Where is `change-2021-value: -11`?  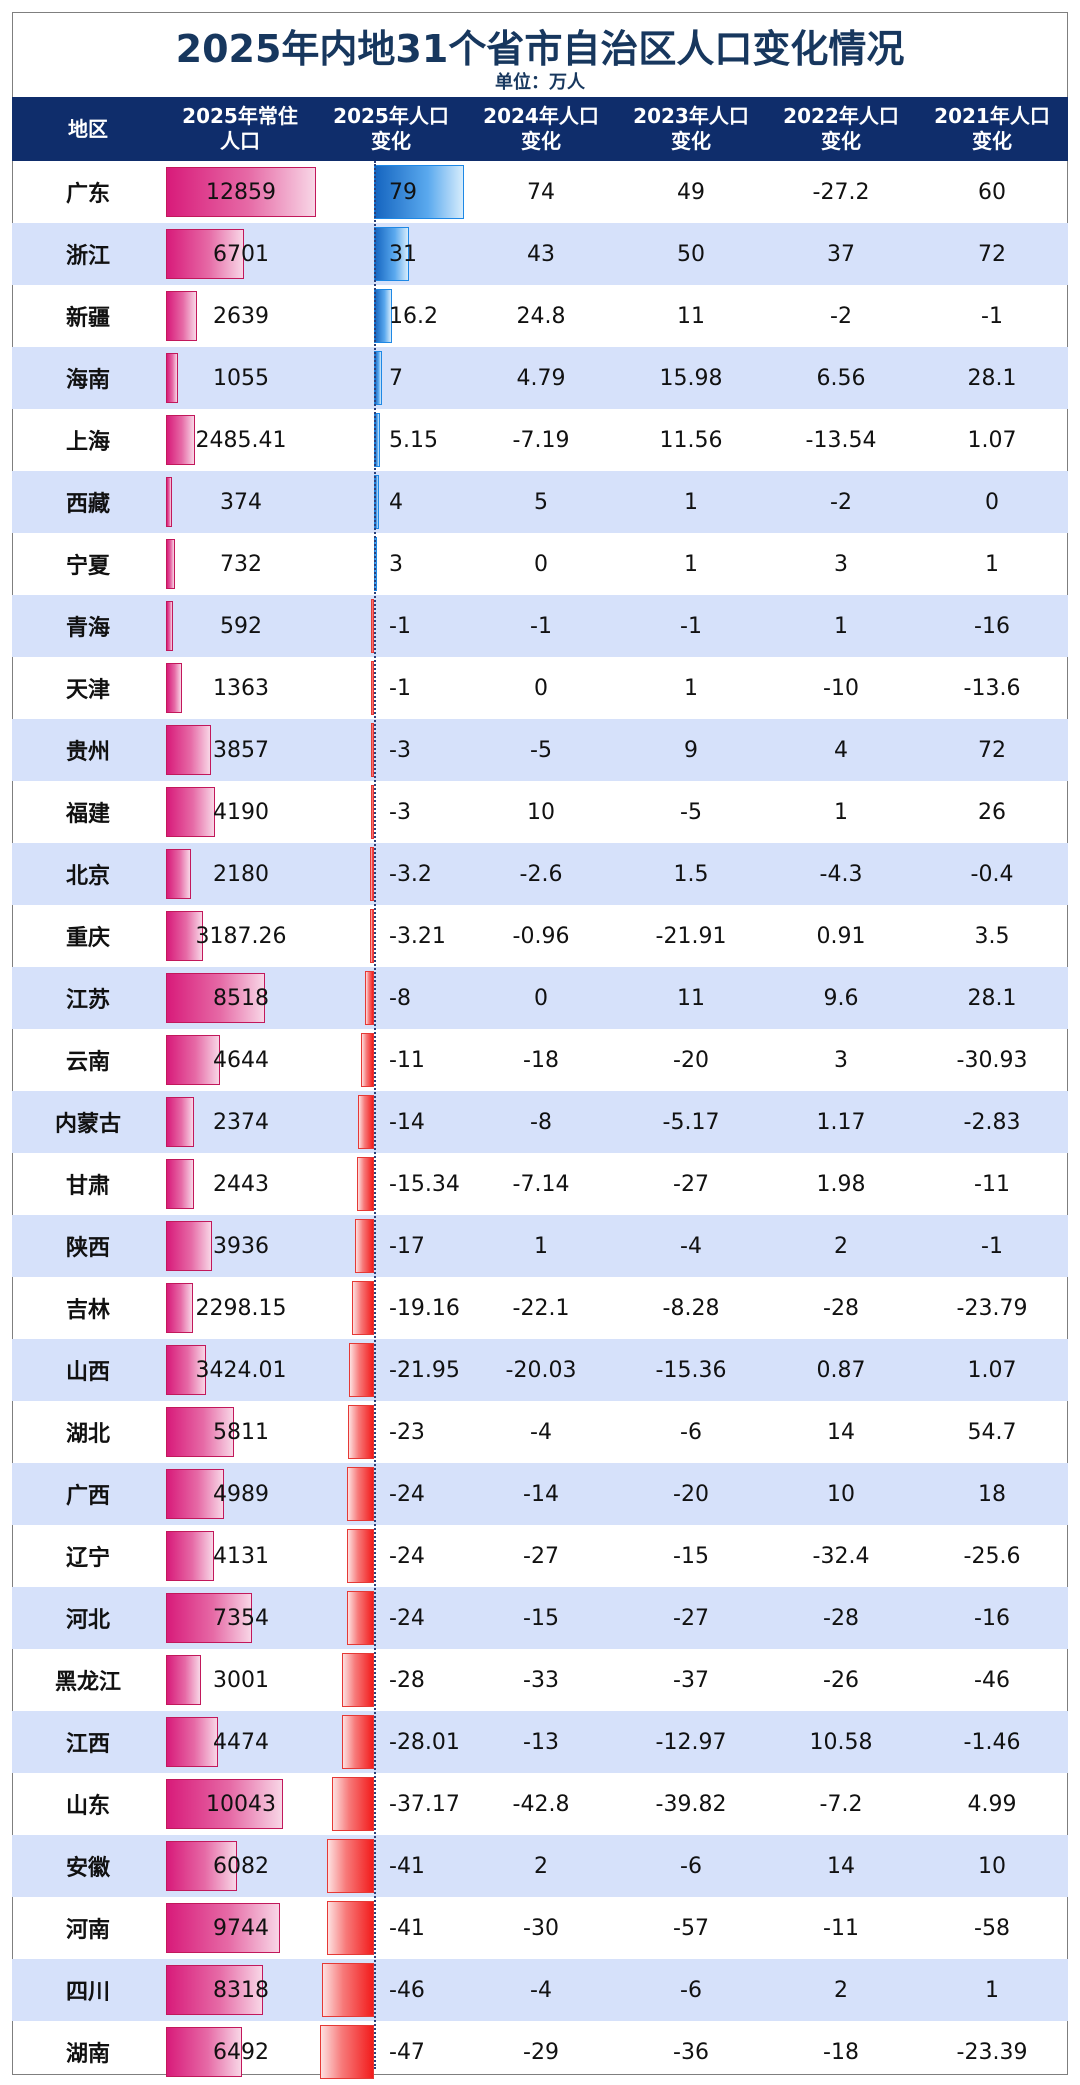
change-2021-value: -11 is located at coordinates (992, 1184).